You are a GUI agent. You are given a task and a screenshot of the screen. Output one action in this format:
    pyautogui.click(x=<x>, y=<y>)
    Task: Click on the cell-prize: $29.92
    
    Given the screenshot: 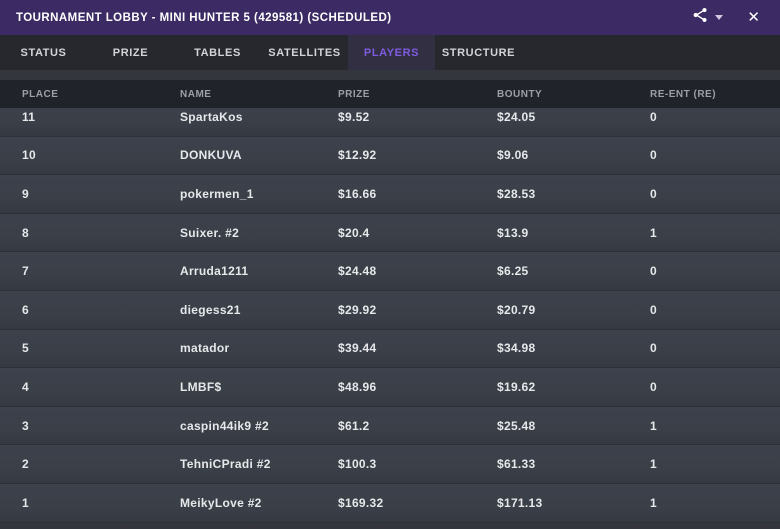 What is the action you would take?
    pyautogui.click(x=357, y=309)
    